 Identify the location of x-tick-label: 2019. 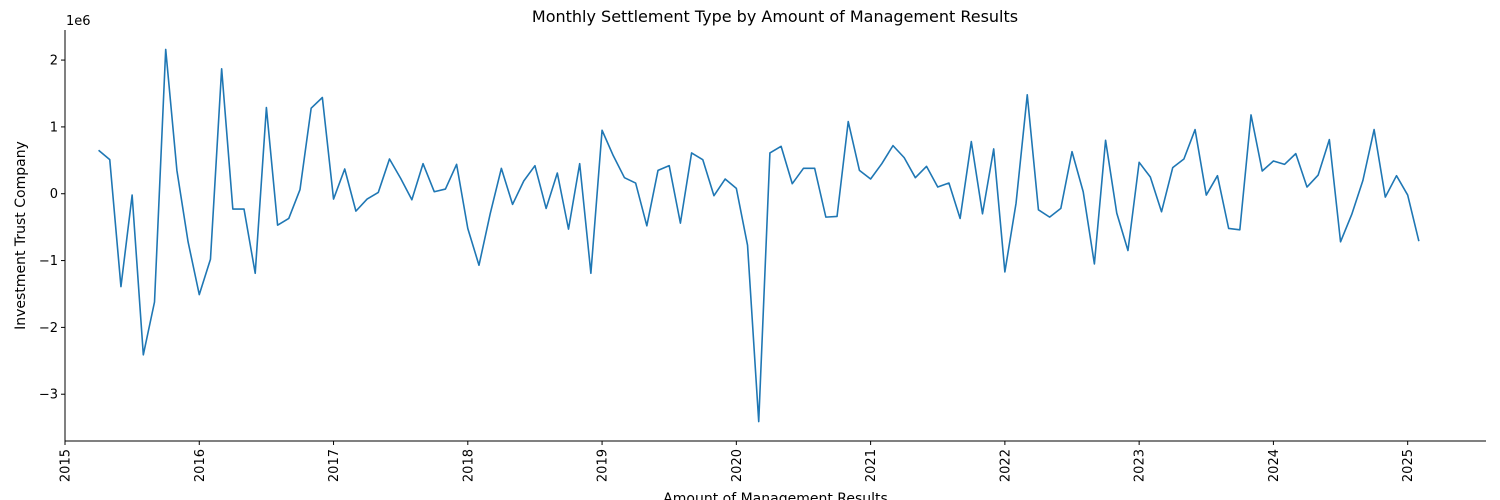
(603, 465).